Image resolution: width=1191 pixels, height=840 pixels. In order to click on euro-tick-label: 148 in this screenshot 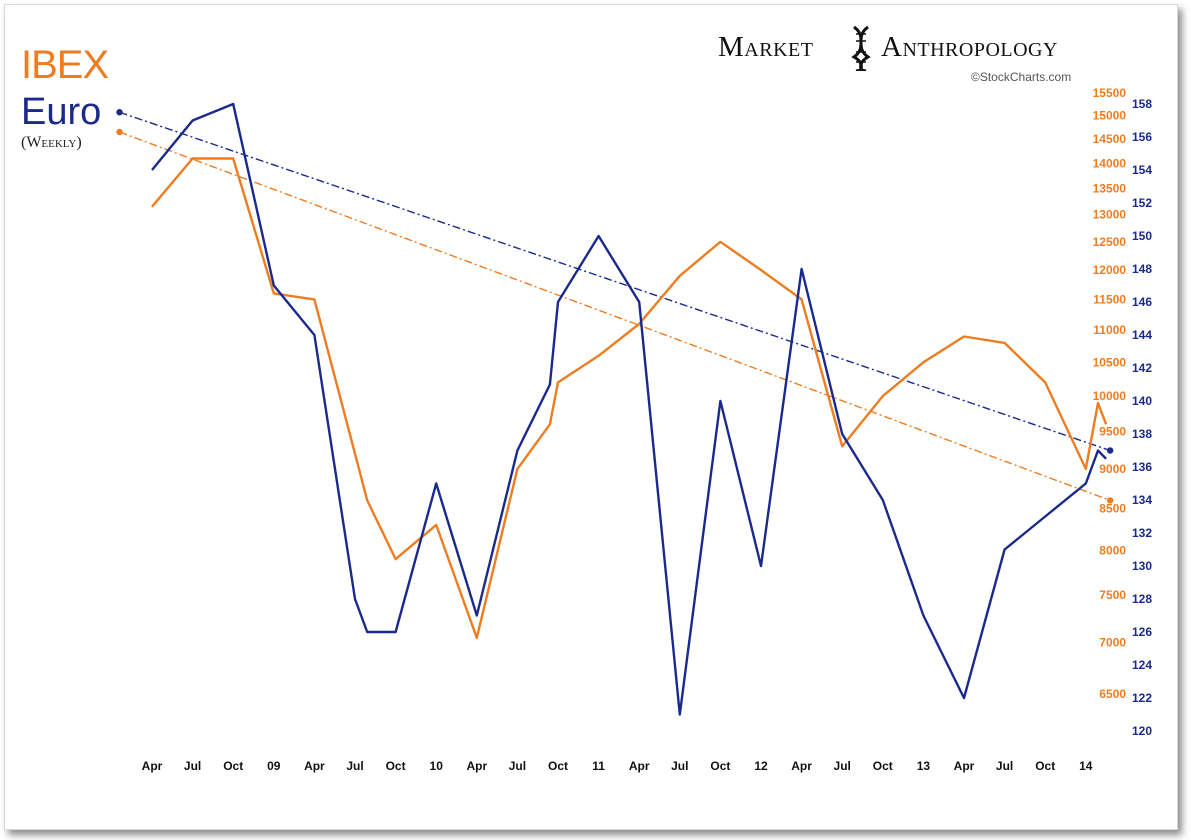, I will do `click(1142, 269)`.